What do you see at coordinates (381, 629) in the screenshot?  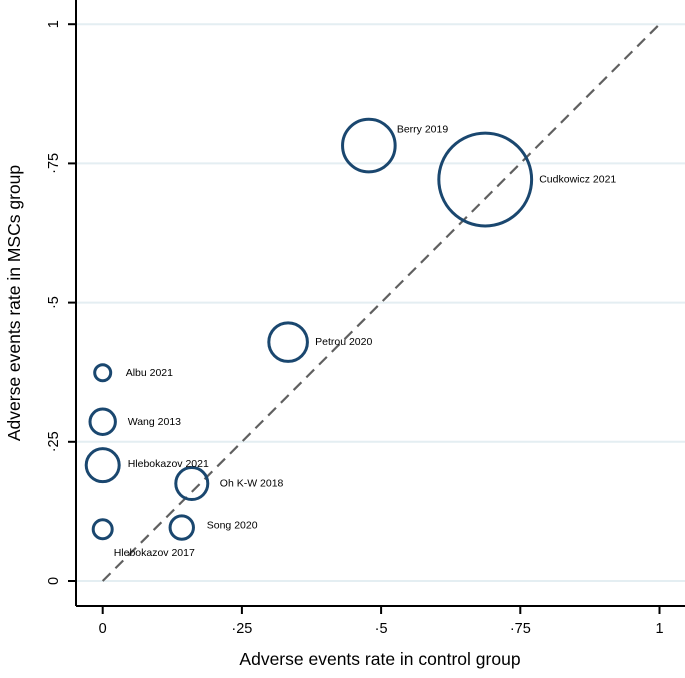 I see `x-tick-label: ·5` at bounding box center [381, 629].